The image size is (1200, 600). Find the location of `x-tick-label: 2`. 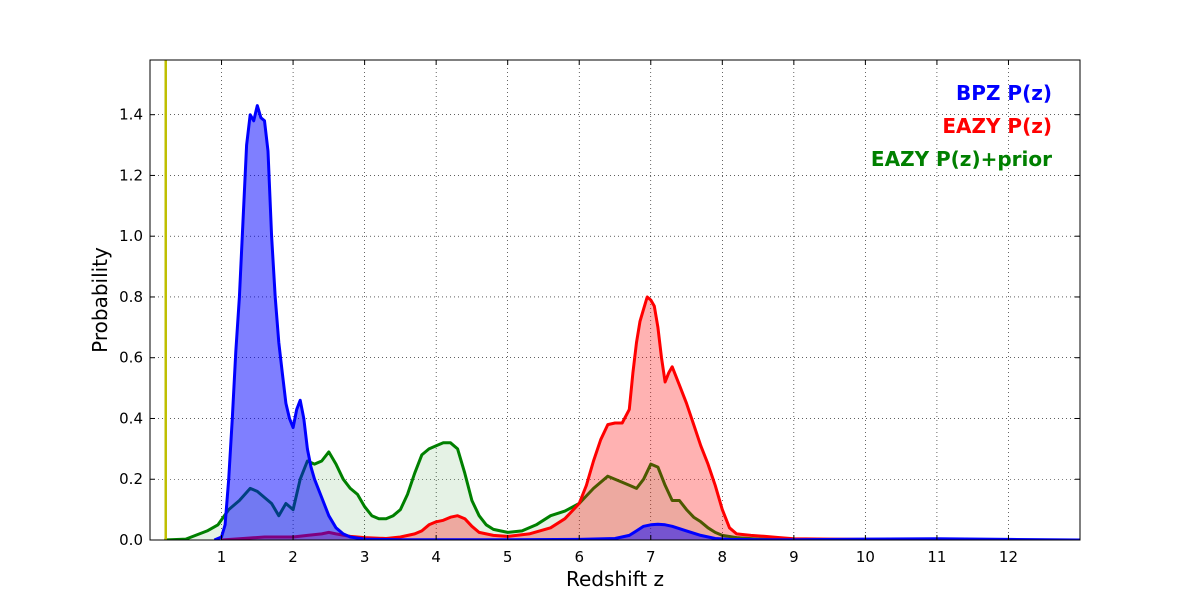

x-tick-label: 2 is located at coordinates (293, 557).